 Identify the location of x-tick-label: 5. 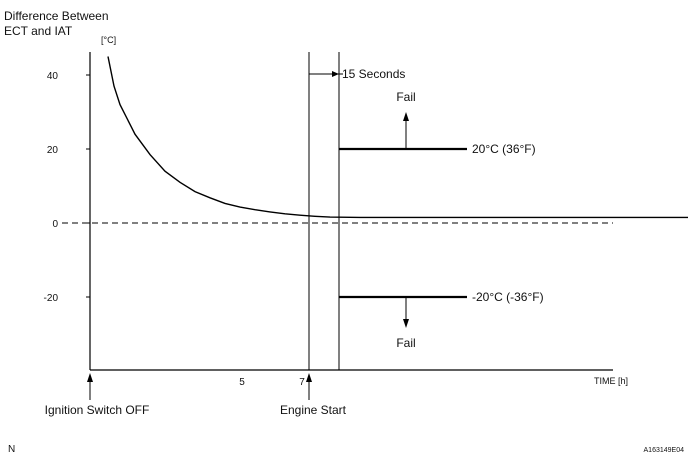
(242, 382).